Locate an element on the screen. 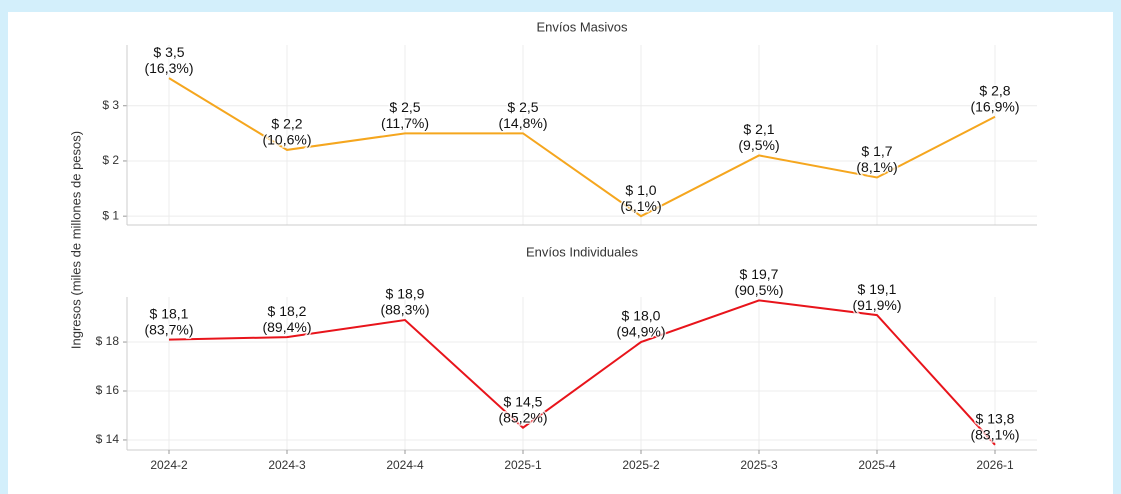 The height and width of the screenshot is (494, 1121). y-tick-label: $ 3 is located at coordinates (110, 105).